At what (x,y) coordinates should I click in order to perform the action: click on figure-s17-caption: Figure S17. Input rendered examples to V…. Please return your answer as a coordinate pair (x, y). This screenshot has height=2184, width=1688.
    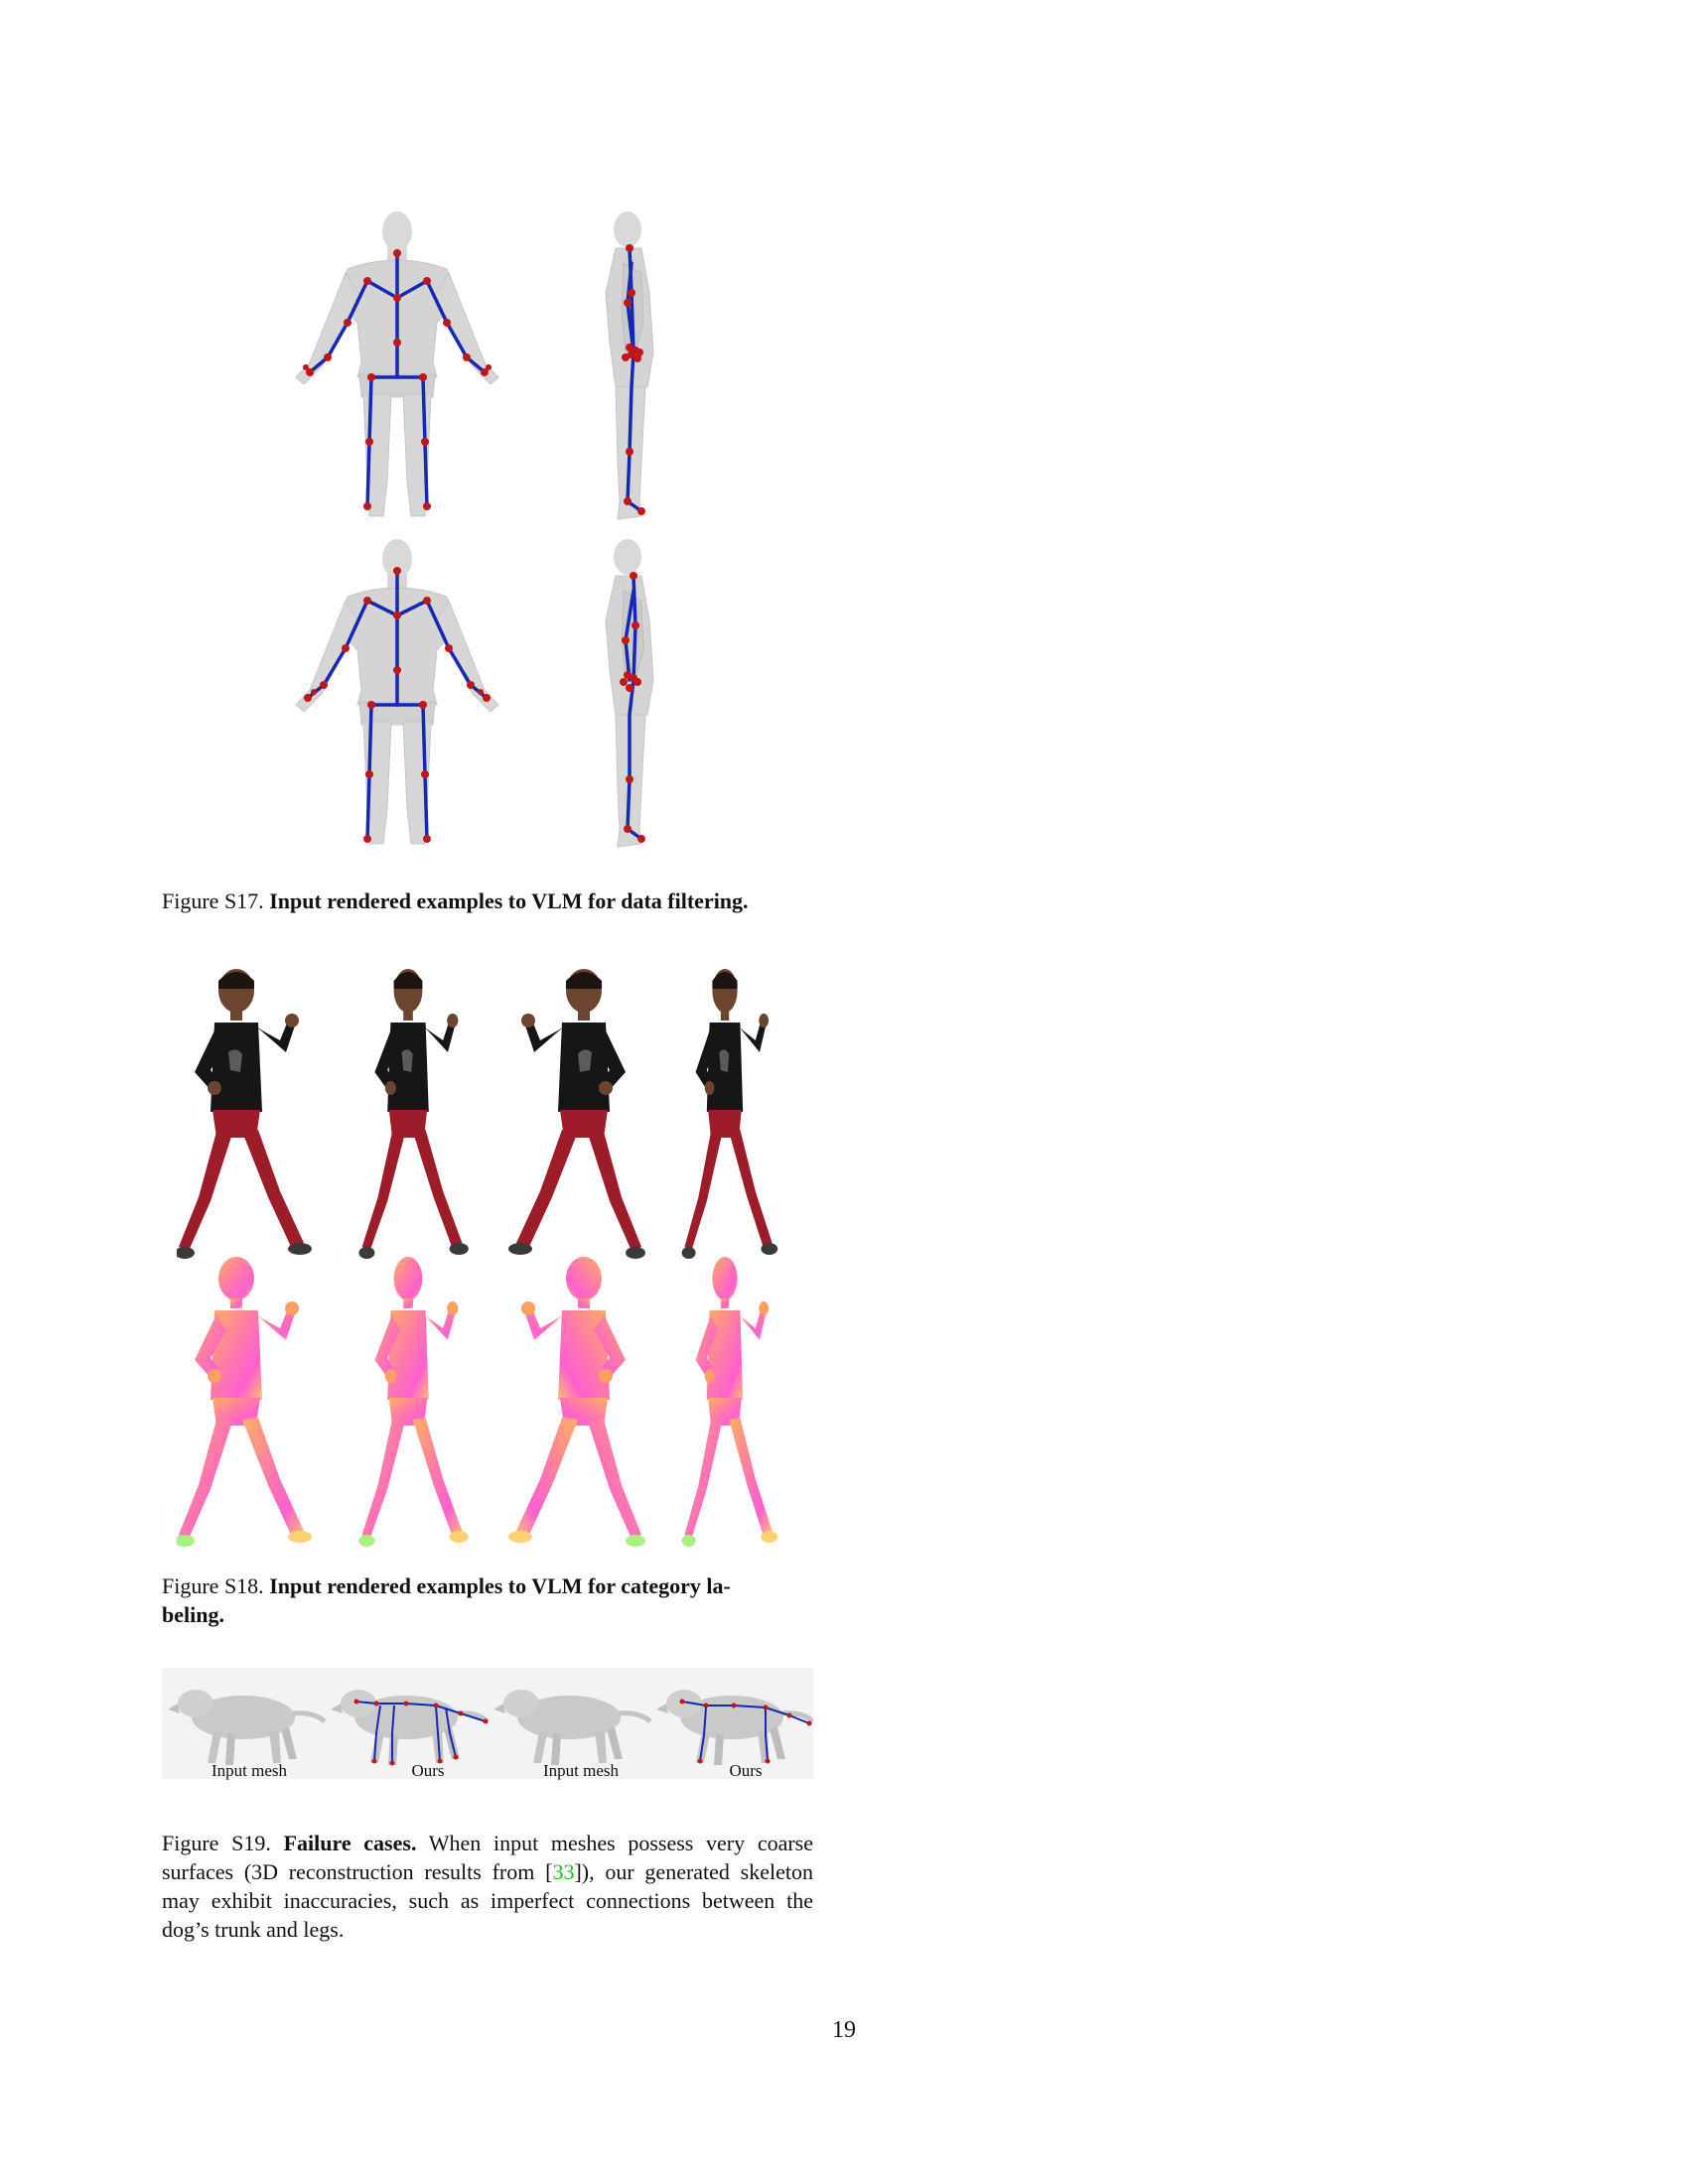
    Looking at the image, I should click on (487, 901).